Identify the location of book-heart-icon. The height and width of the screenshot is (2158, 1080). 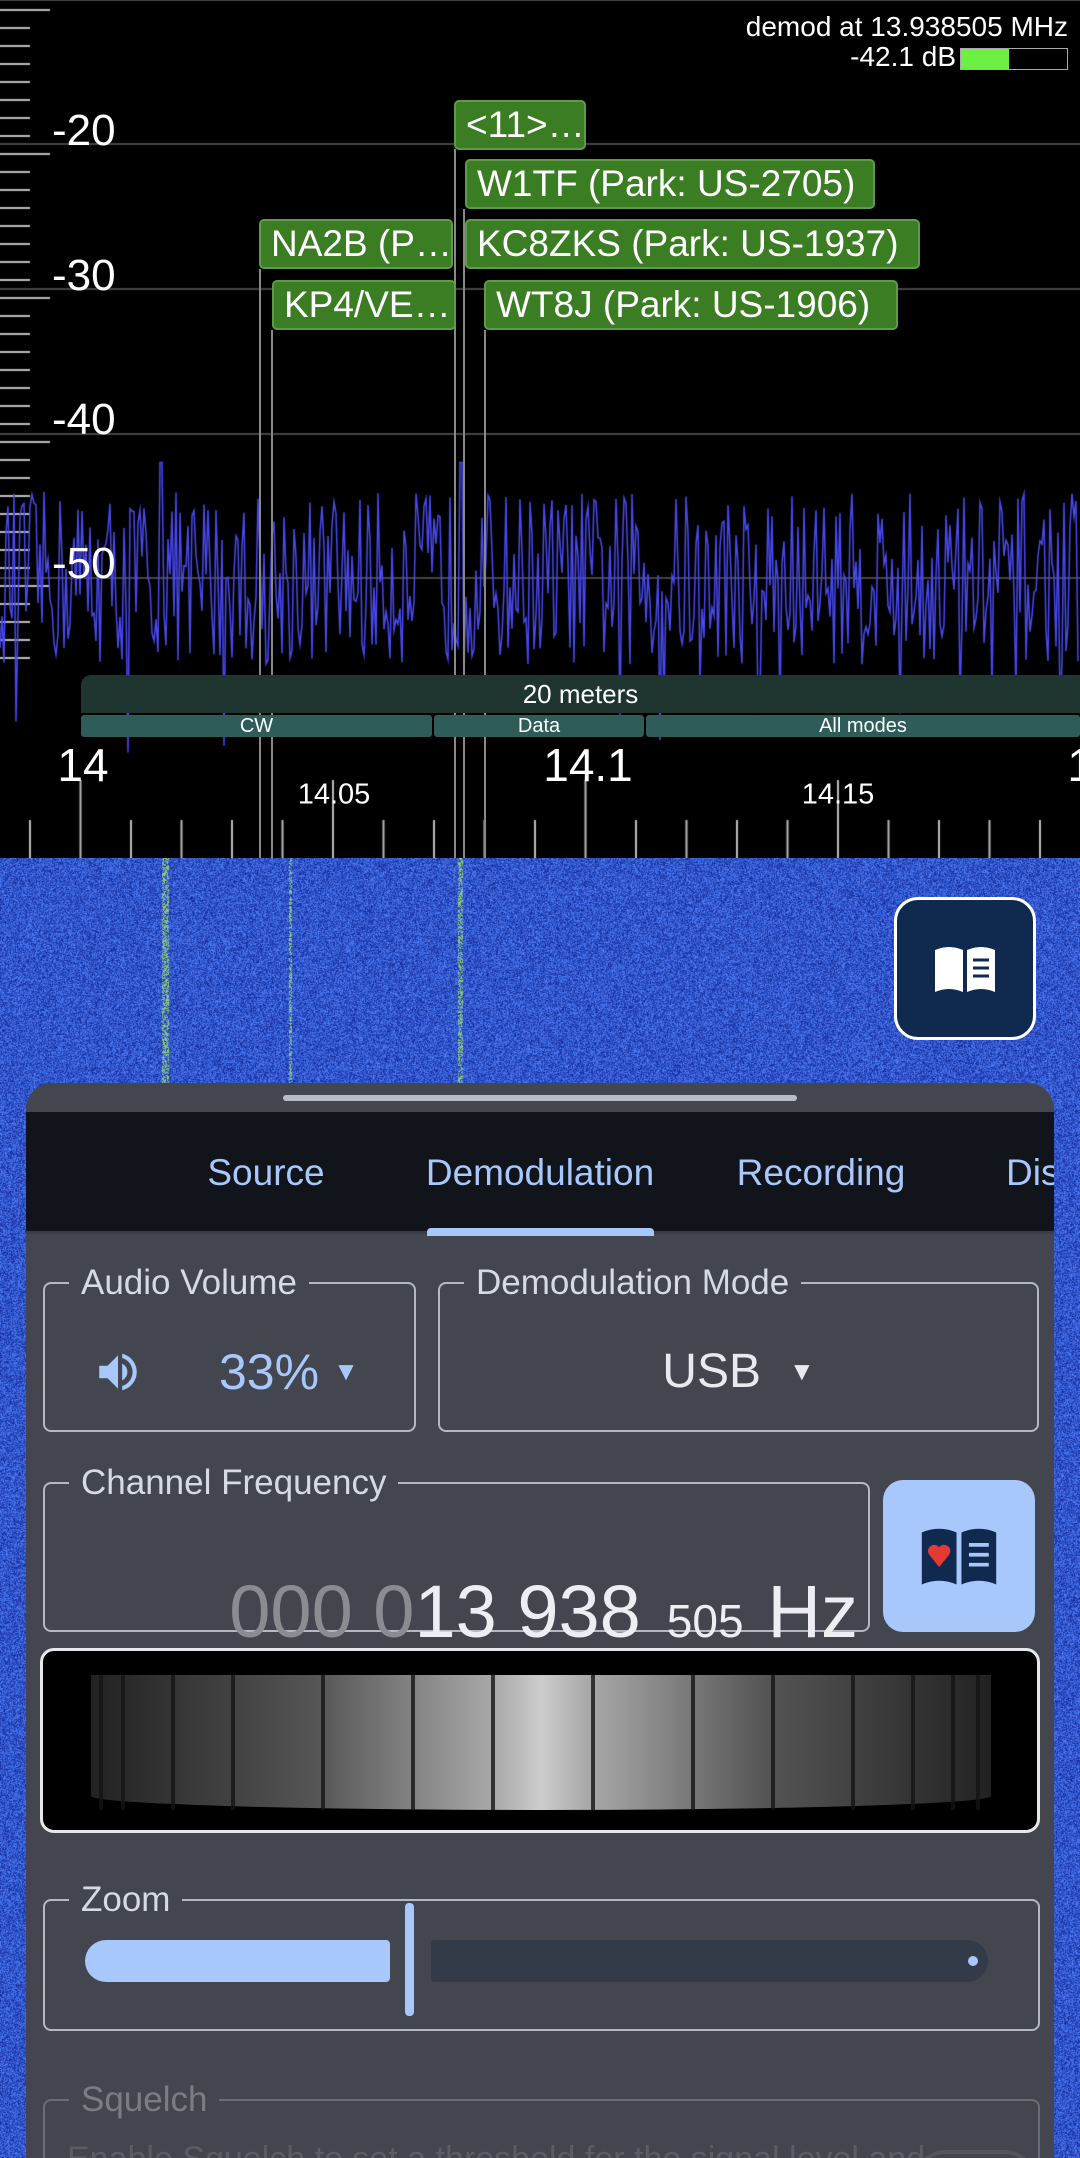
(959, 1556).